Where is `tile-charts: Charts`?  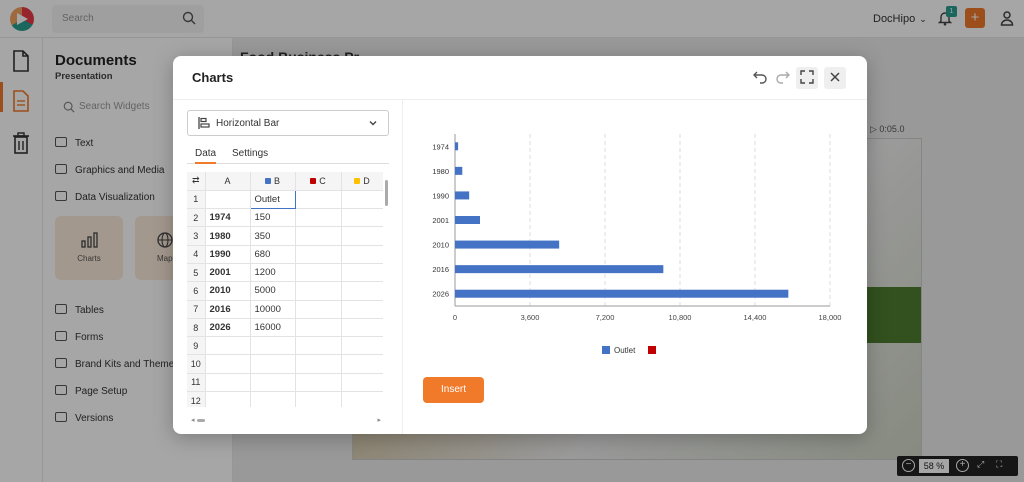
tile-charts: Charts is located at coordinates (89, 248).